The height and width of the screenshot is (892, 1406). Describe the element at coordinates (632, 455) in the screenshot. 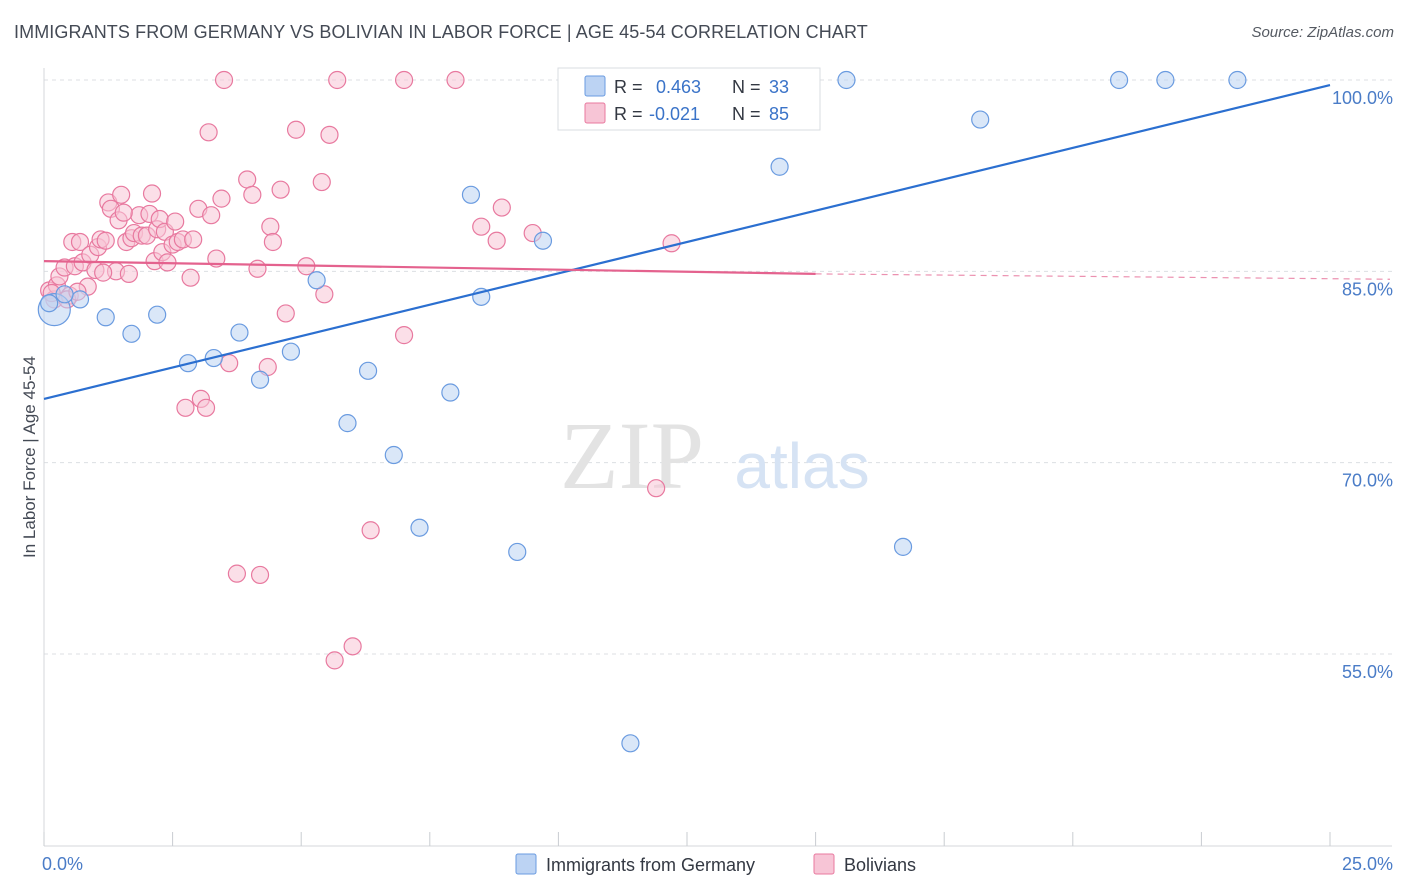

I see `watermark-zip: ZIP` at that location.